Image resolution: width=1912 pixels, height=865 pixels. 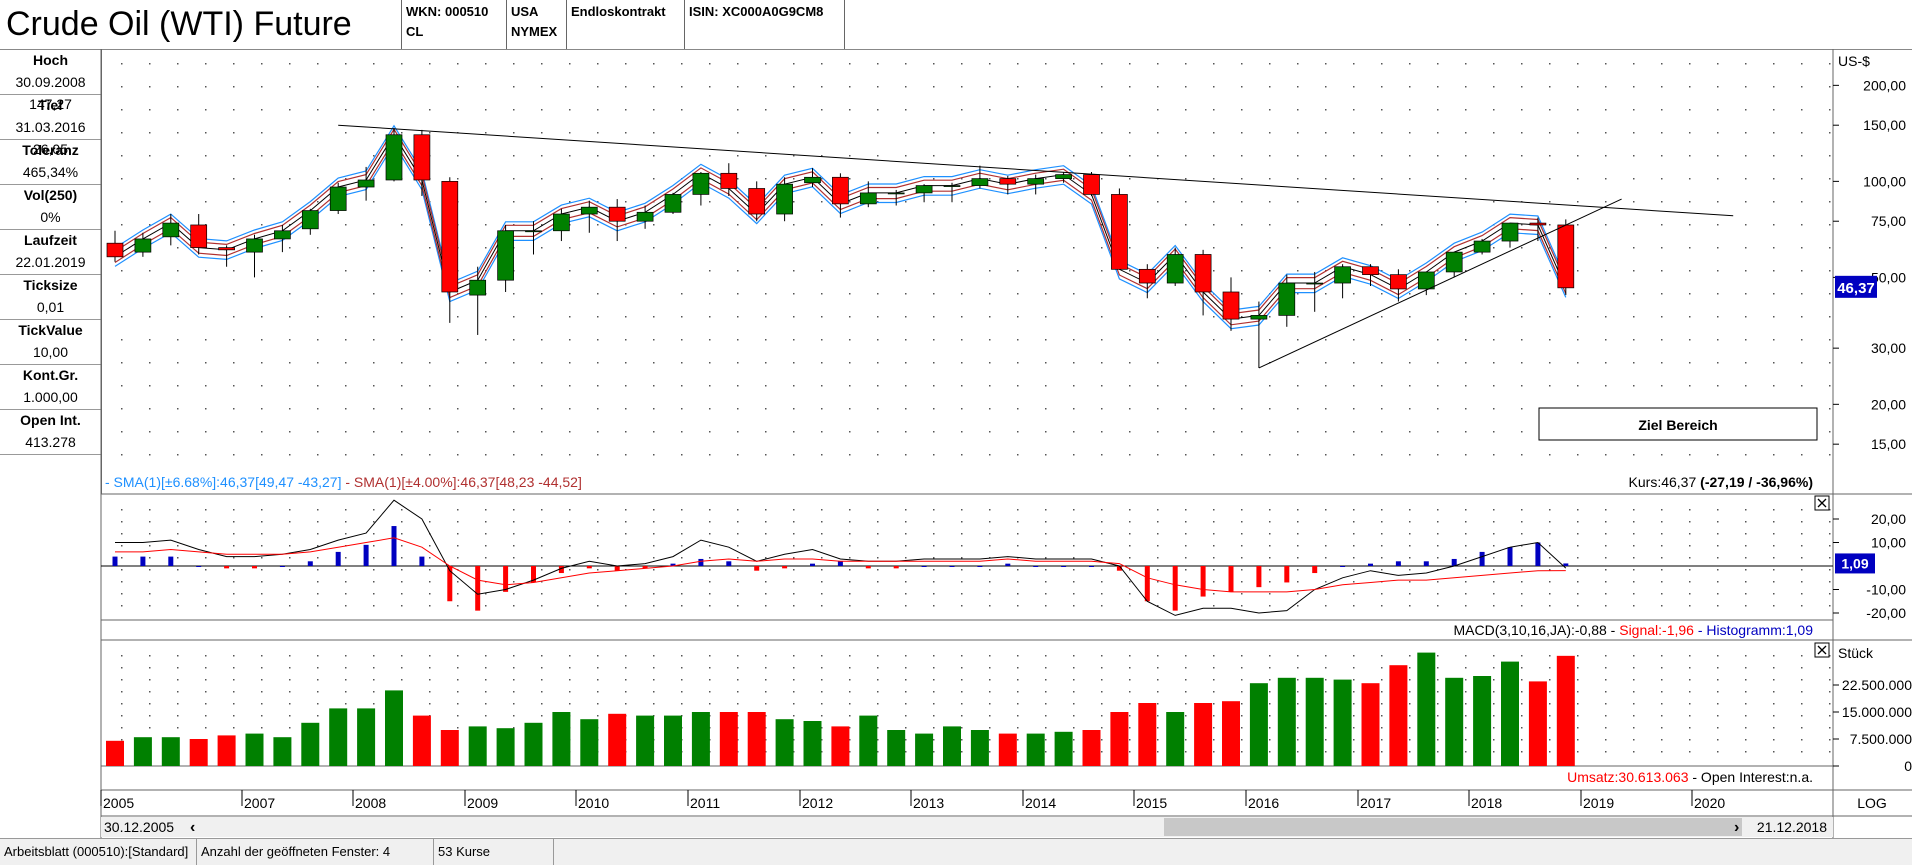 I want to click on volume-bar, so click(x=533, y=744).